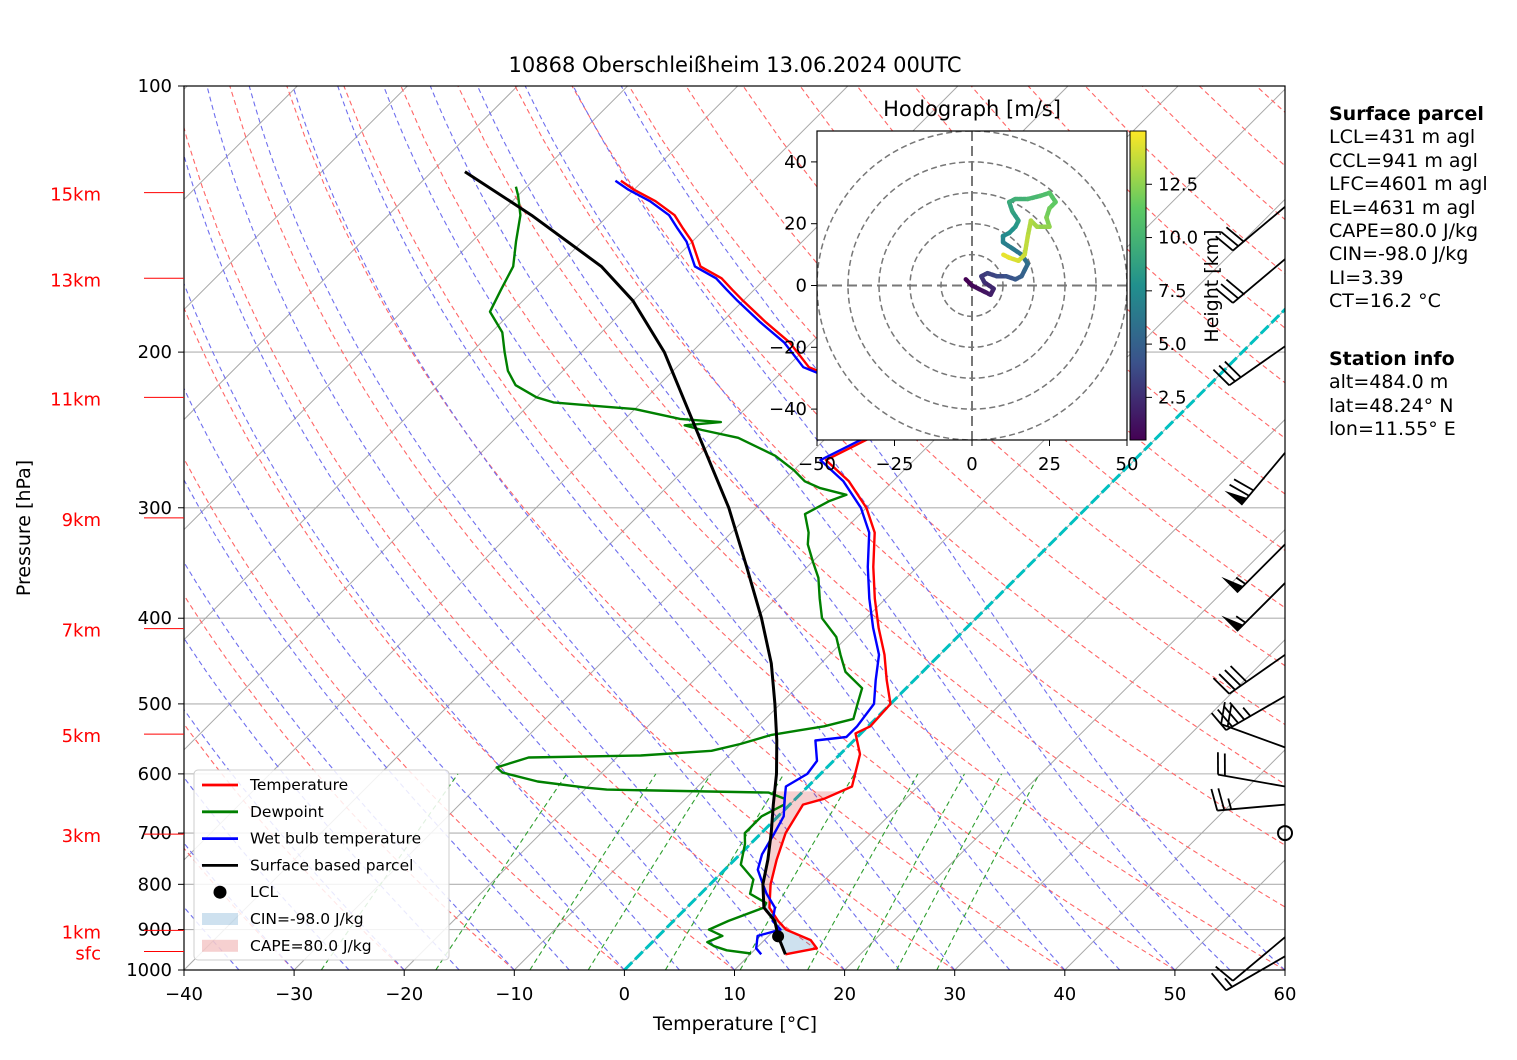 The width and height of the screenshot is (1517, 1060). Describe the element at coordinates (1172, 291) in the screenshot. I see `colorbar-tick-label: 7.5` at that location.